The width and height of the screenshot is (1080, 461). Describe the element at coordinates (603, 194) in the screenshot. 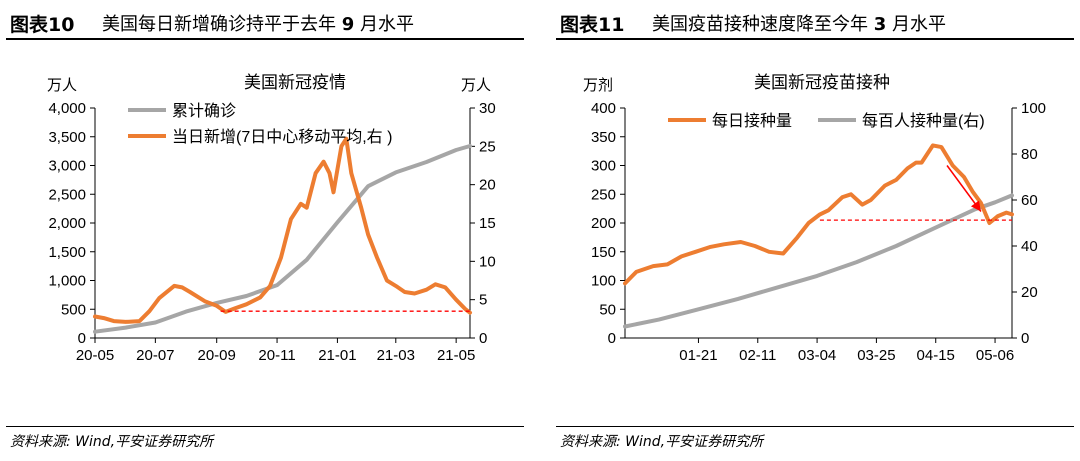

I see `y-left-tick-label: 250` at that location.